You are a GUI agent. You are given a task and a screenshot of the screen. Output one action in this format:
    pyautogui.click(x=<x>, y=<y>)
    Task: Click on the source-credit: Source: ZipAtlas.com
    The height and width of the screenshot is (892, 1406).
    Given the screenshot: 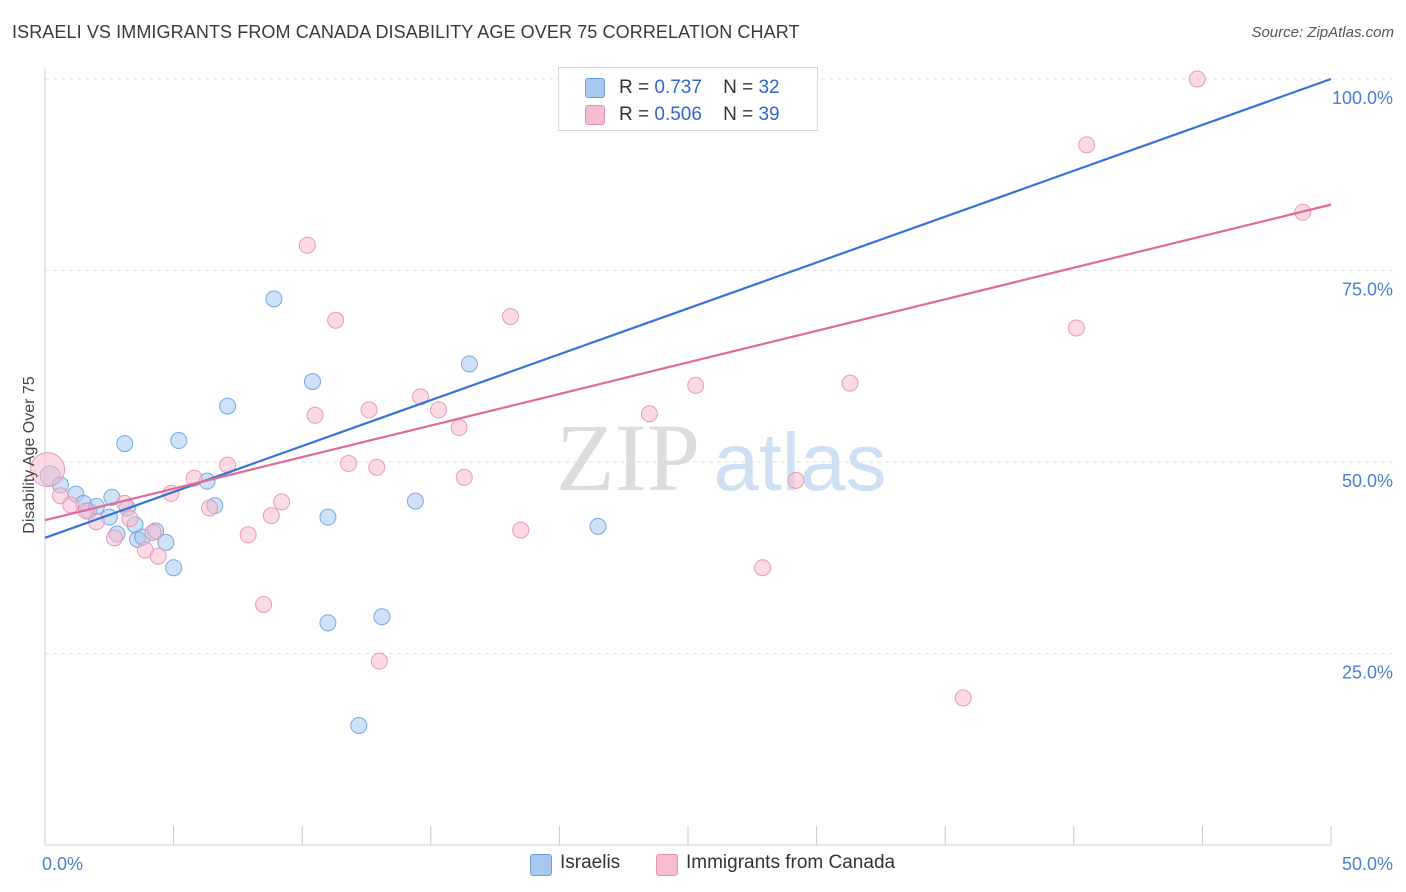 What is the action you would take?
    pyautogui.click(x=1322, y=32)
    